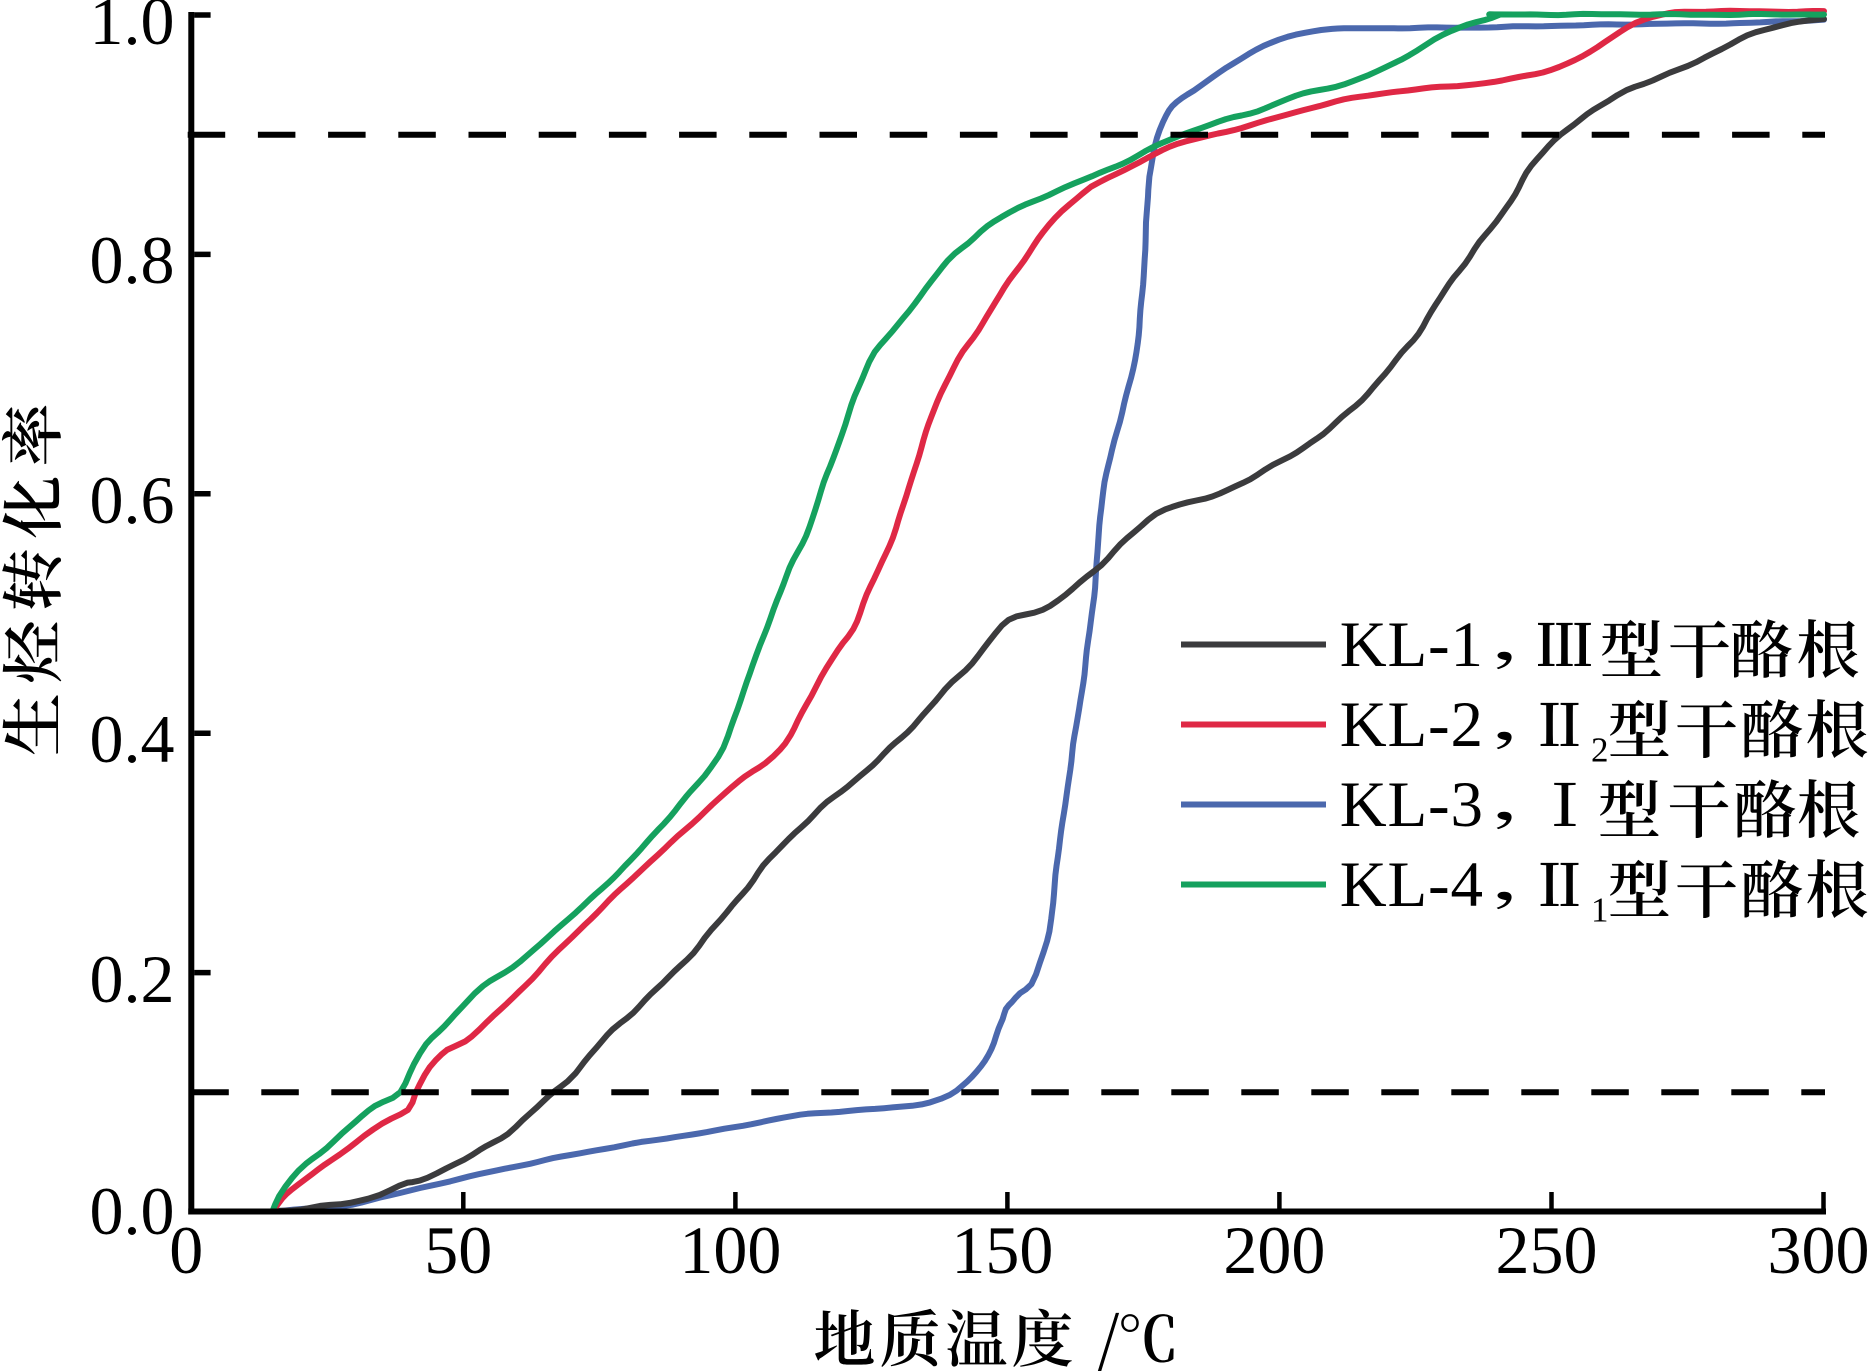 This screenshot has width=1871, height=1371. I want to click on svg-text: 1, so click(1600, 910).